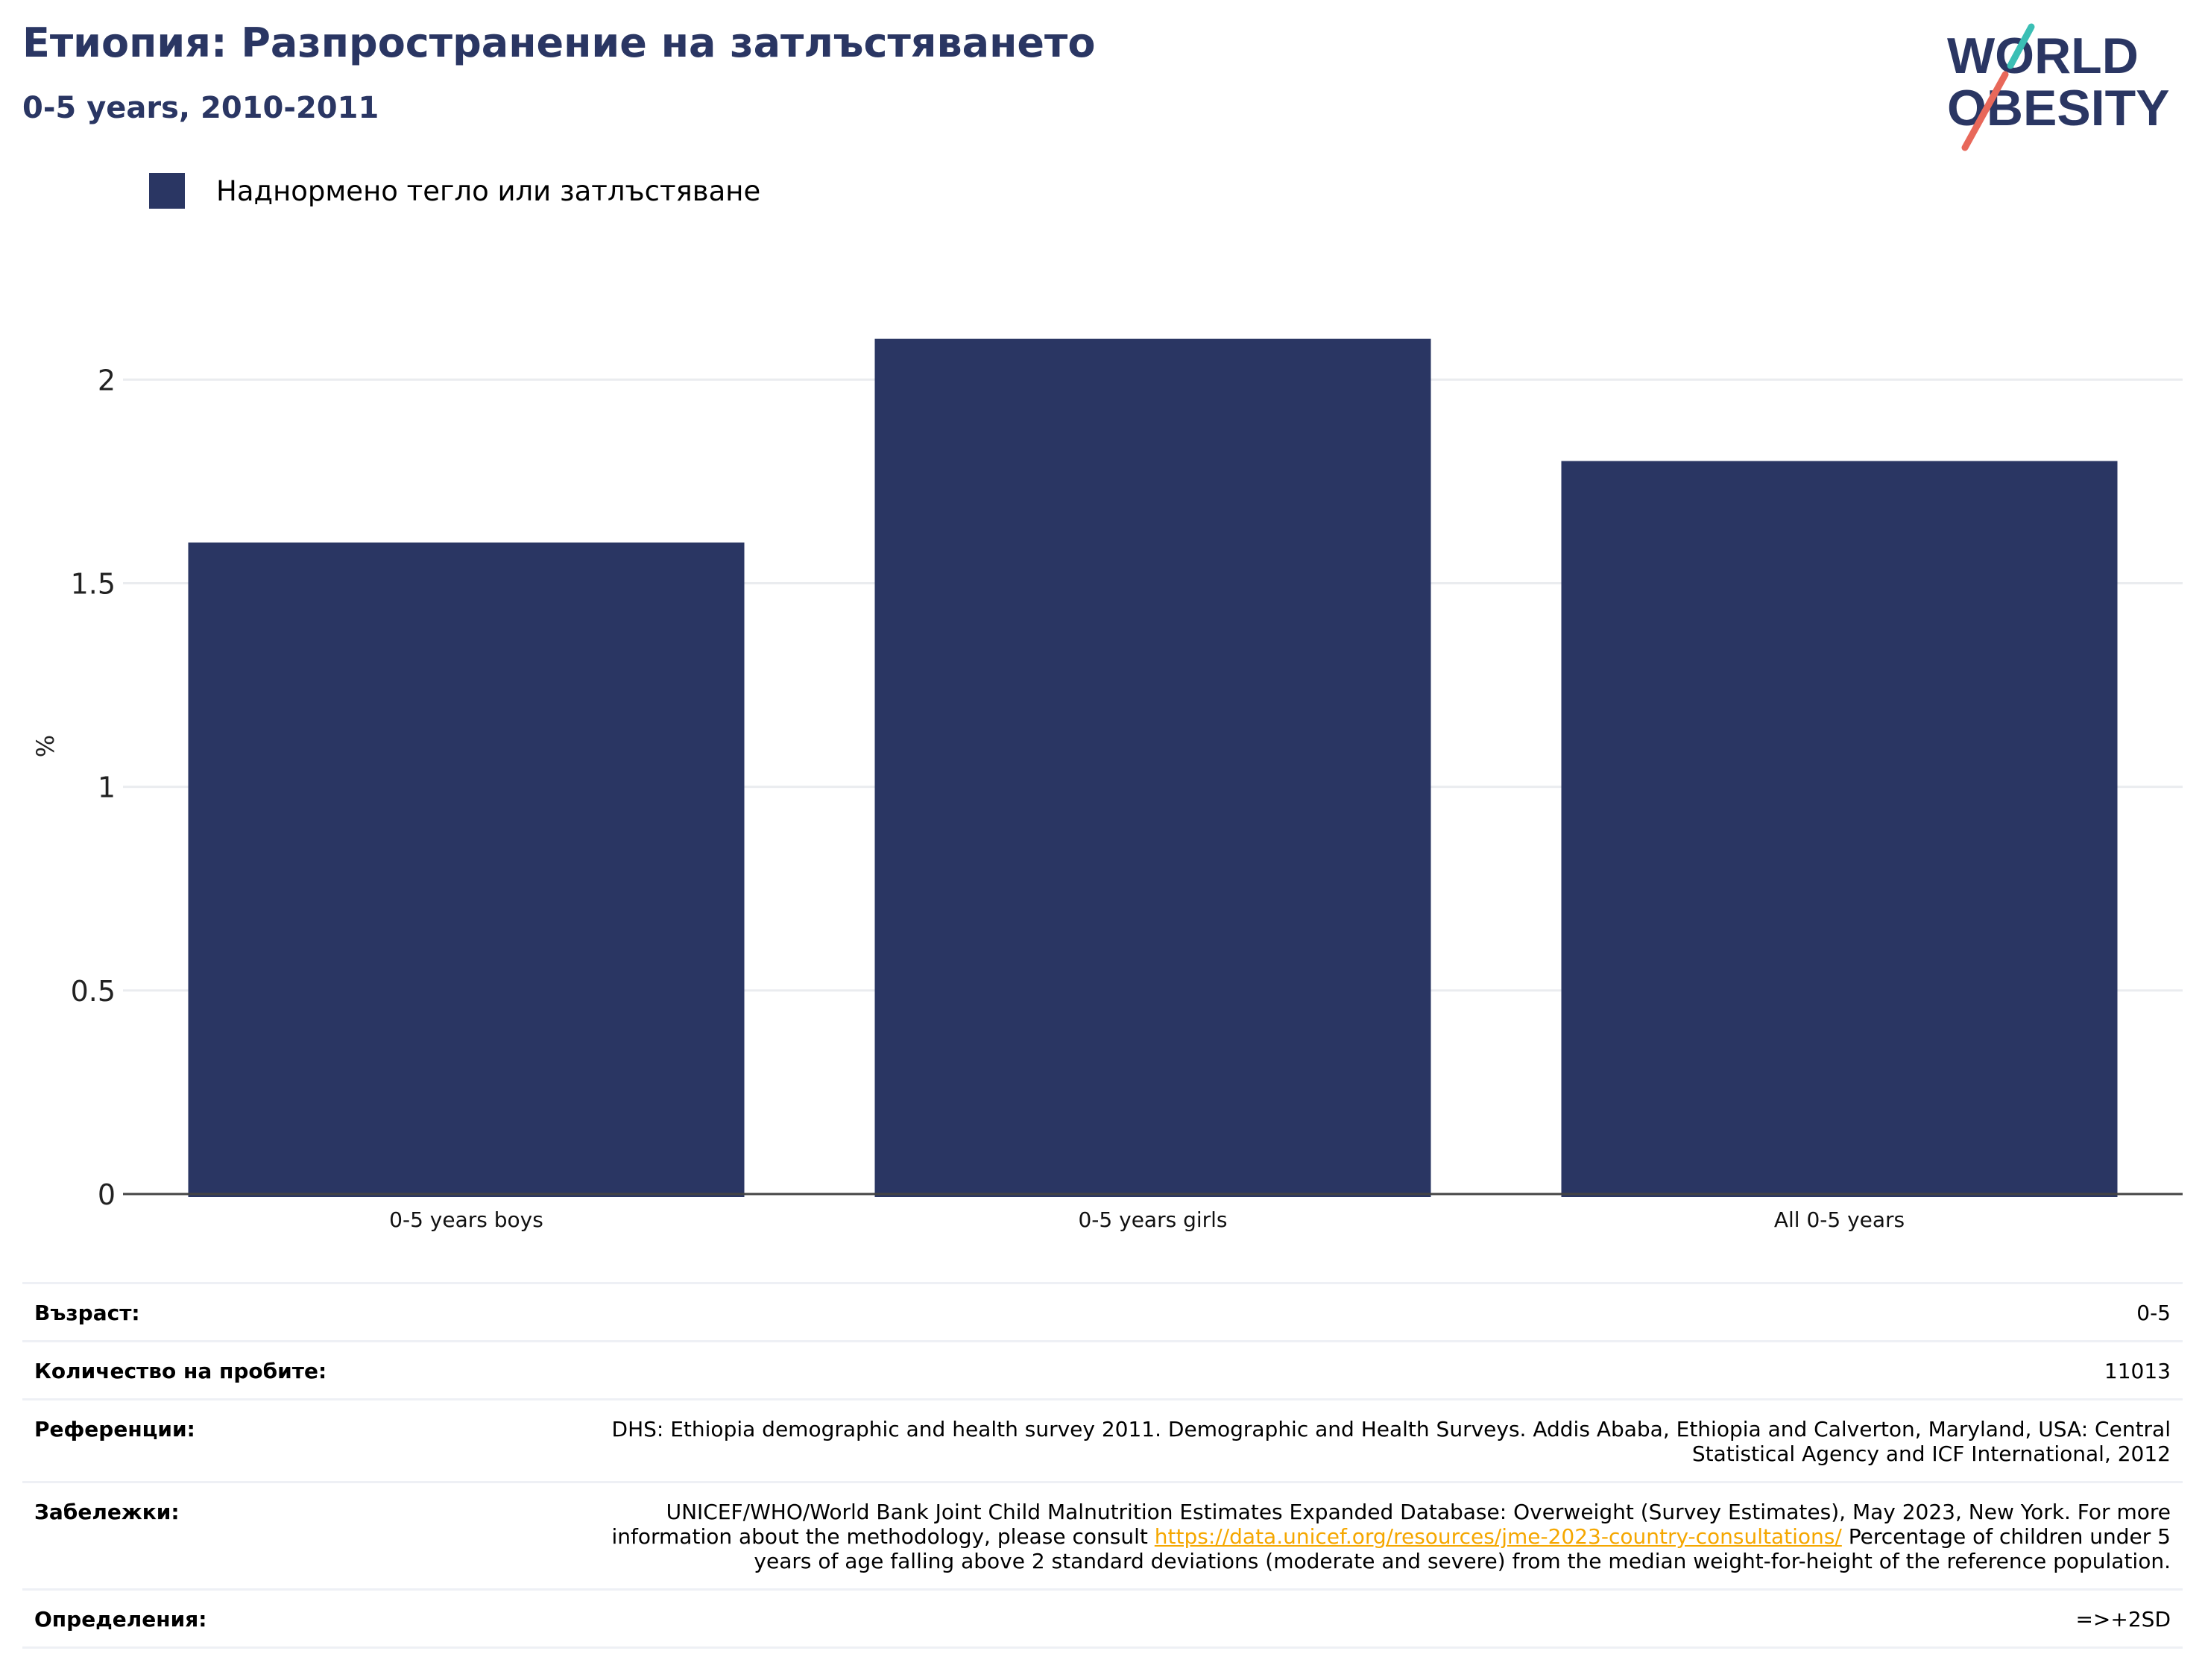  Describe the element at coordinates (180, 1371) in the screenshot. I see `sample-size-label: Количество на пробите:` at that location.